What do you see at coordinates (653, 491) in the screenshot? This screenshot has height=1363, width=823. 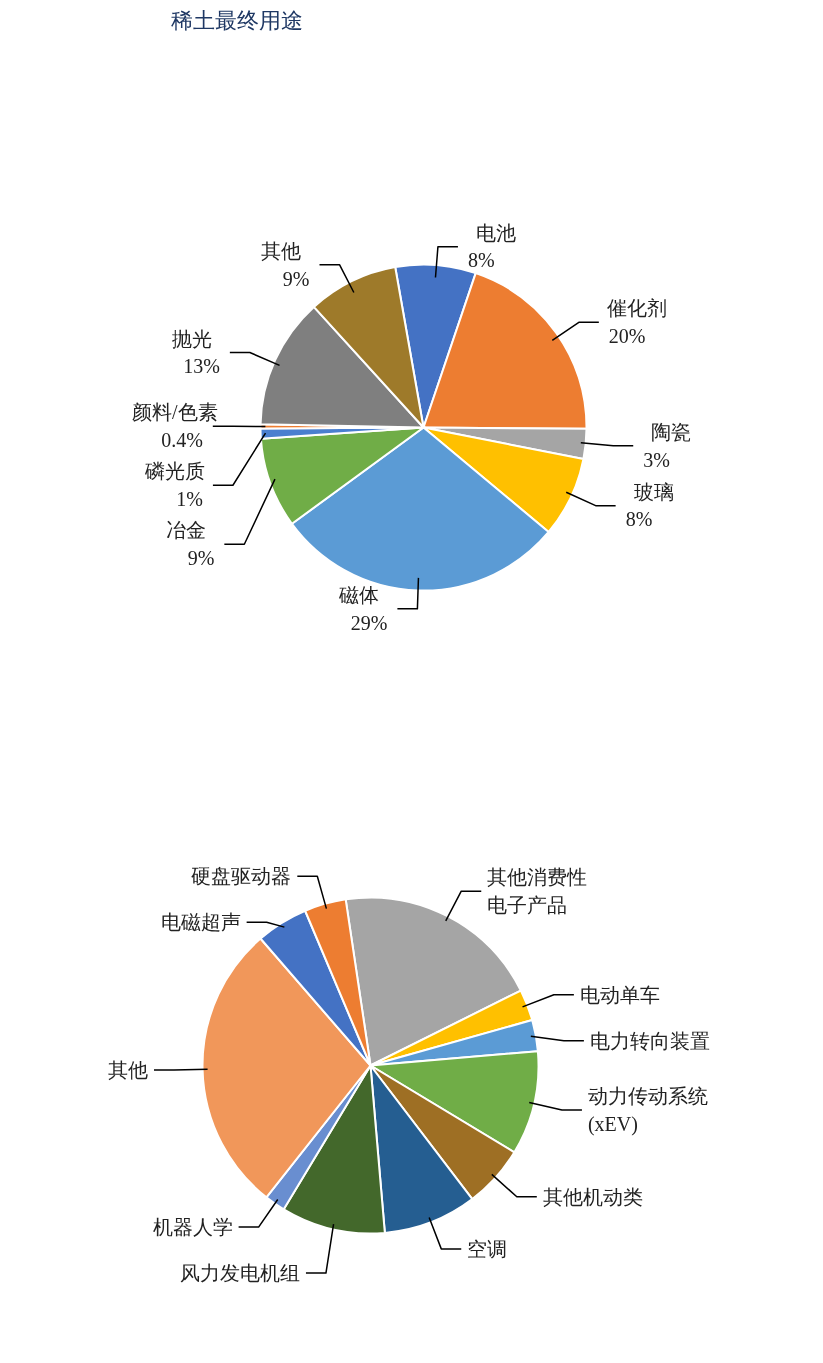 I see `slice-label: 玻璃` at bounding box center [653, 491].